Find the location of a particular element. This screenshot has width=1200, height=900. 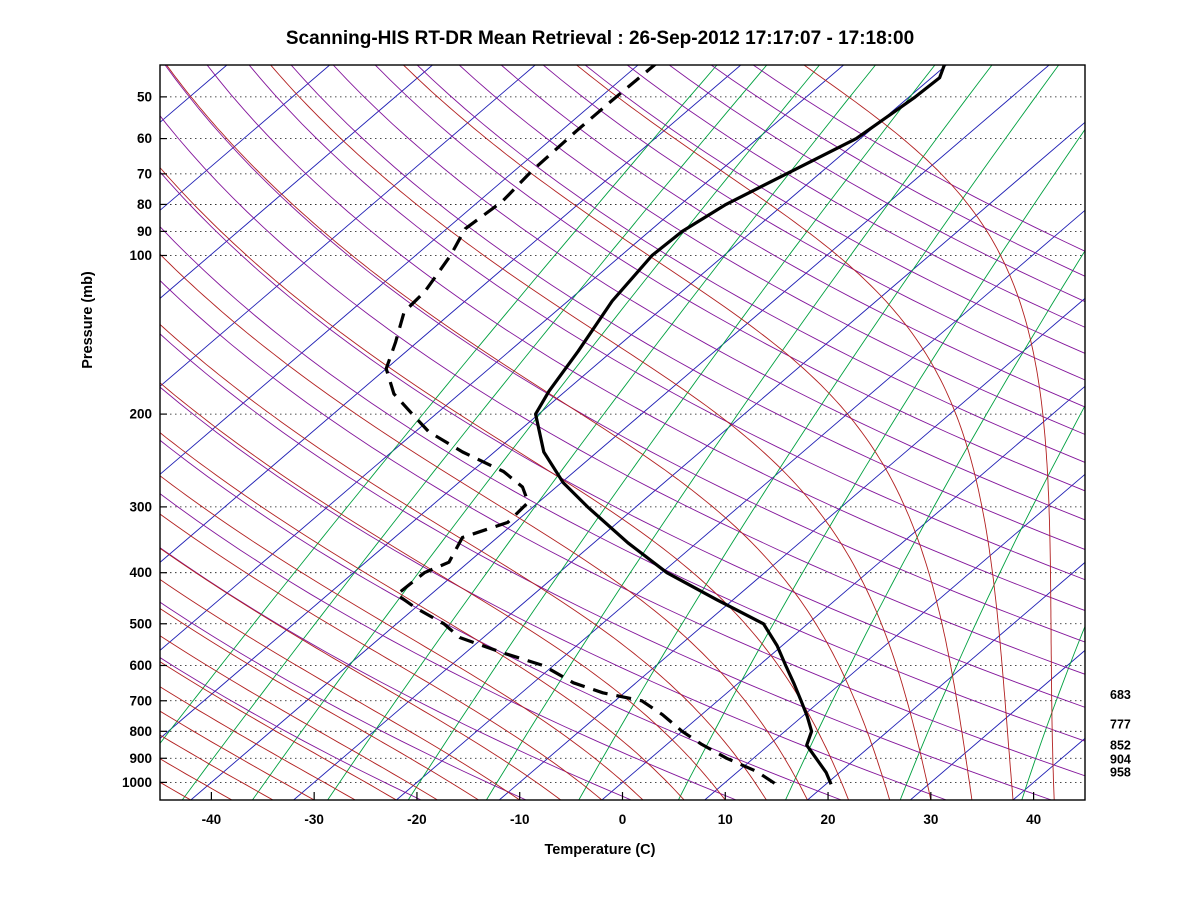

svg-text: 900 is located at coordinates (140, 758).